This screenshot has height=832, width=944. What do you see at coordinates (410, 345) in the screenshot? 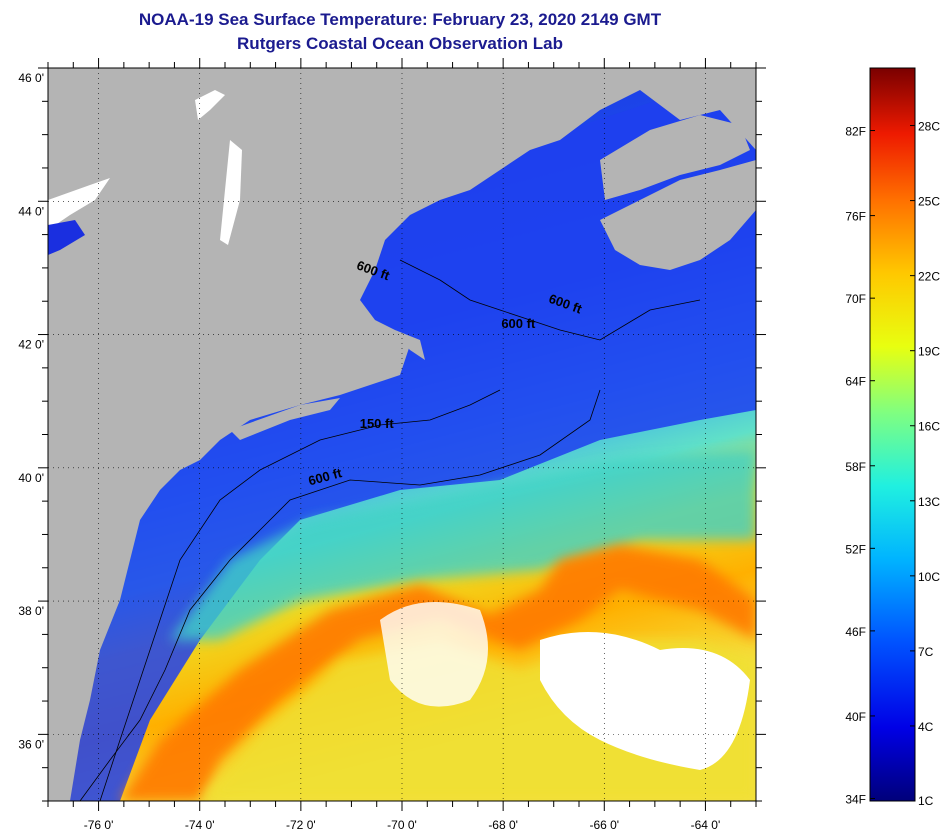
I see `land-cape-cod` at bounding box center [410, 345].